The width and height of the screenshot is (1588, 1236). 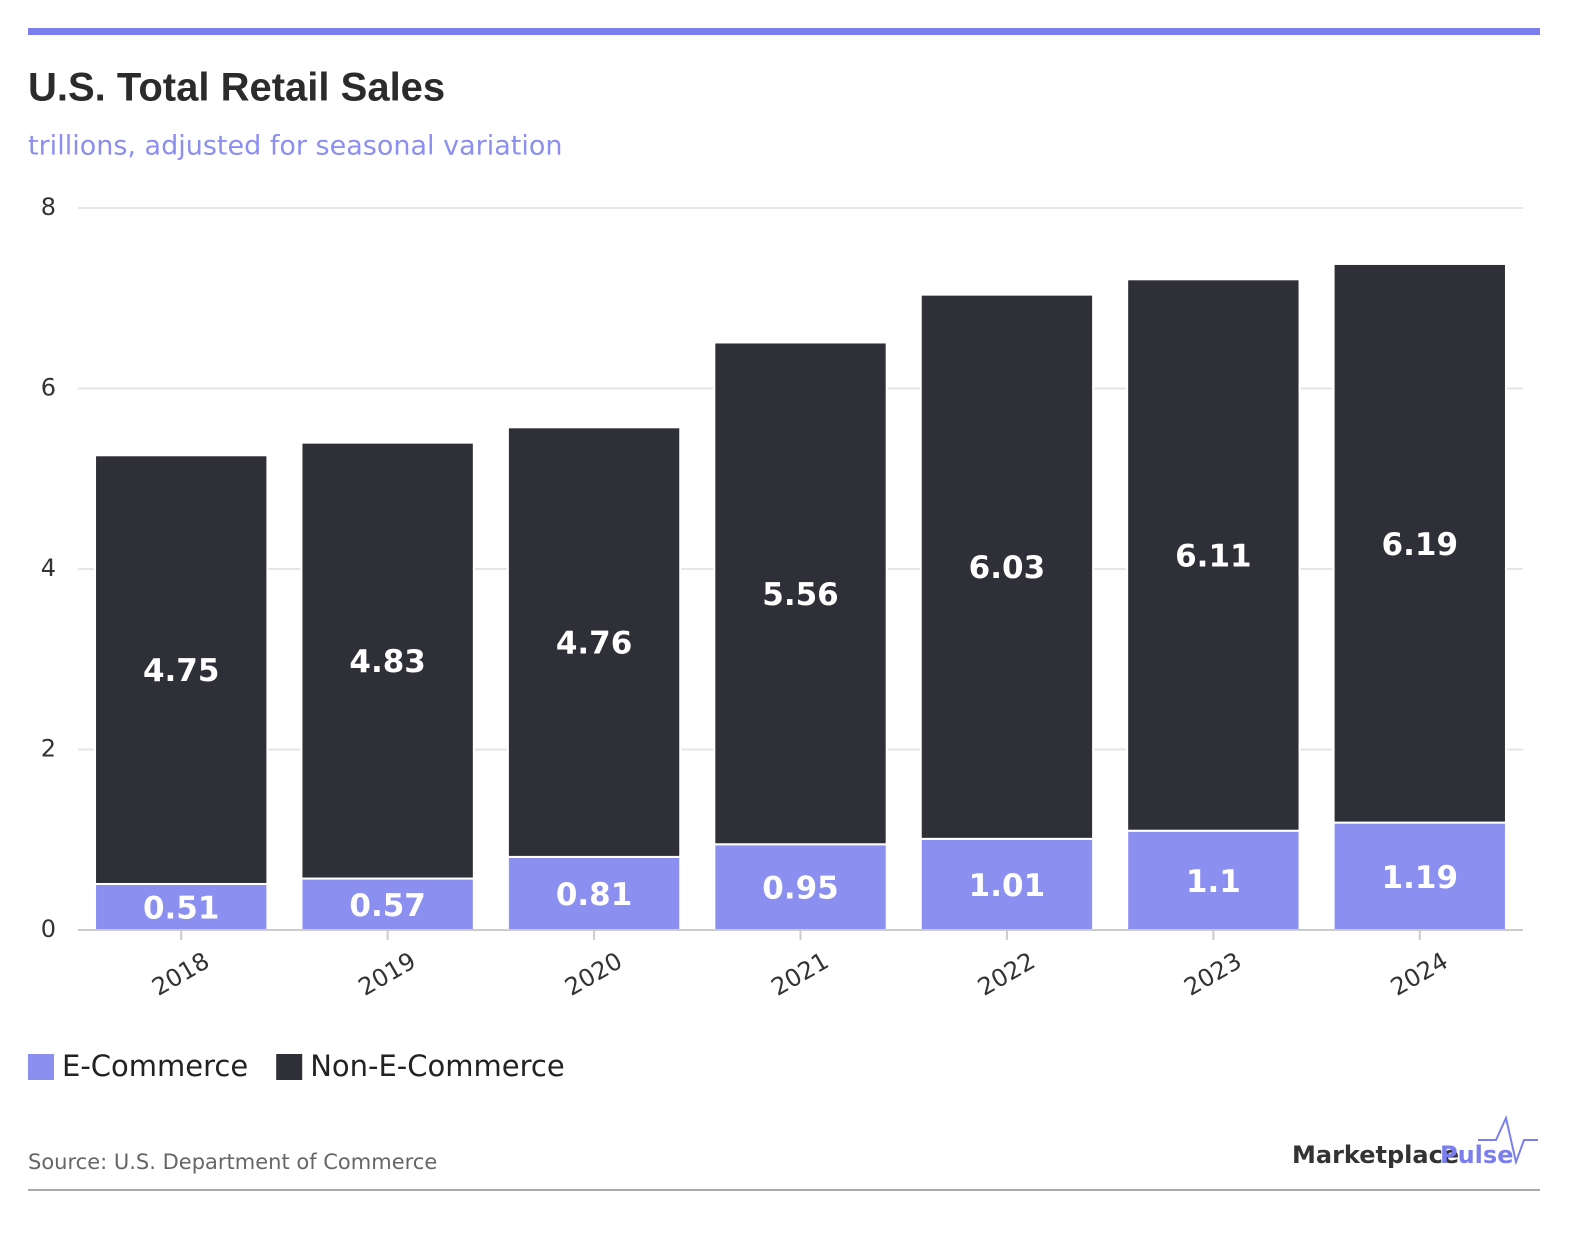 I want to click on x-tick-label: 2022, so click(x=1006, y=974).